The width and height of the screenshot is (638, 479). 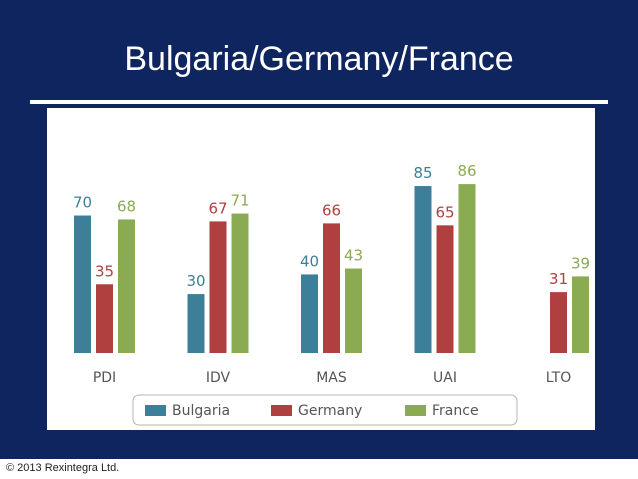 I want to click on data-label-germany-uai: 65, so click(x=444, y=212).